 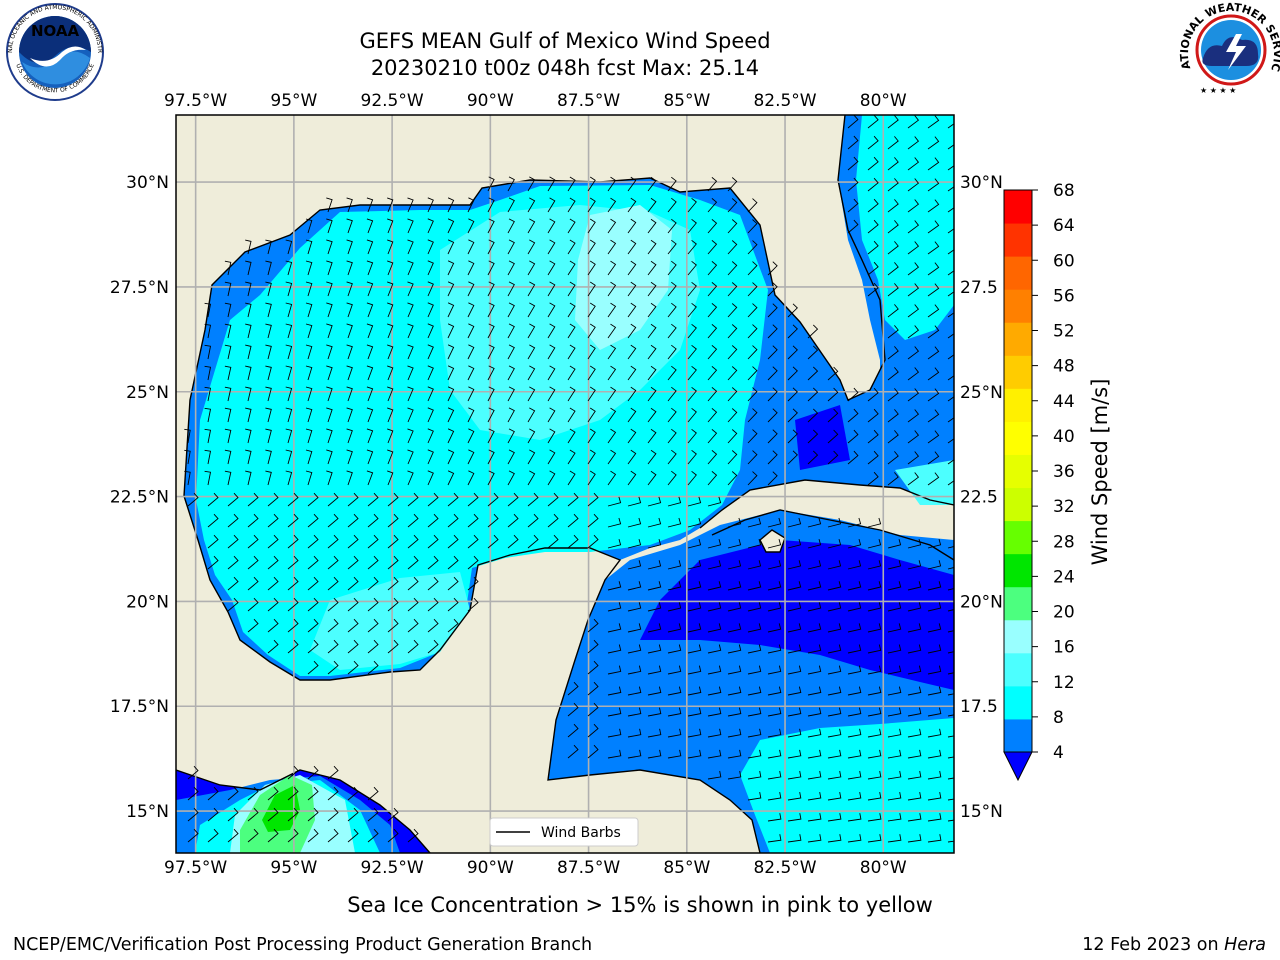 What do you see at coordinates (883, 868) in the screenshot?
I see `lon-tick-bottom-7: 80°W` at bounding box center [883, 868].